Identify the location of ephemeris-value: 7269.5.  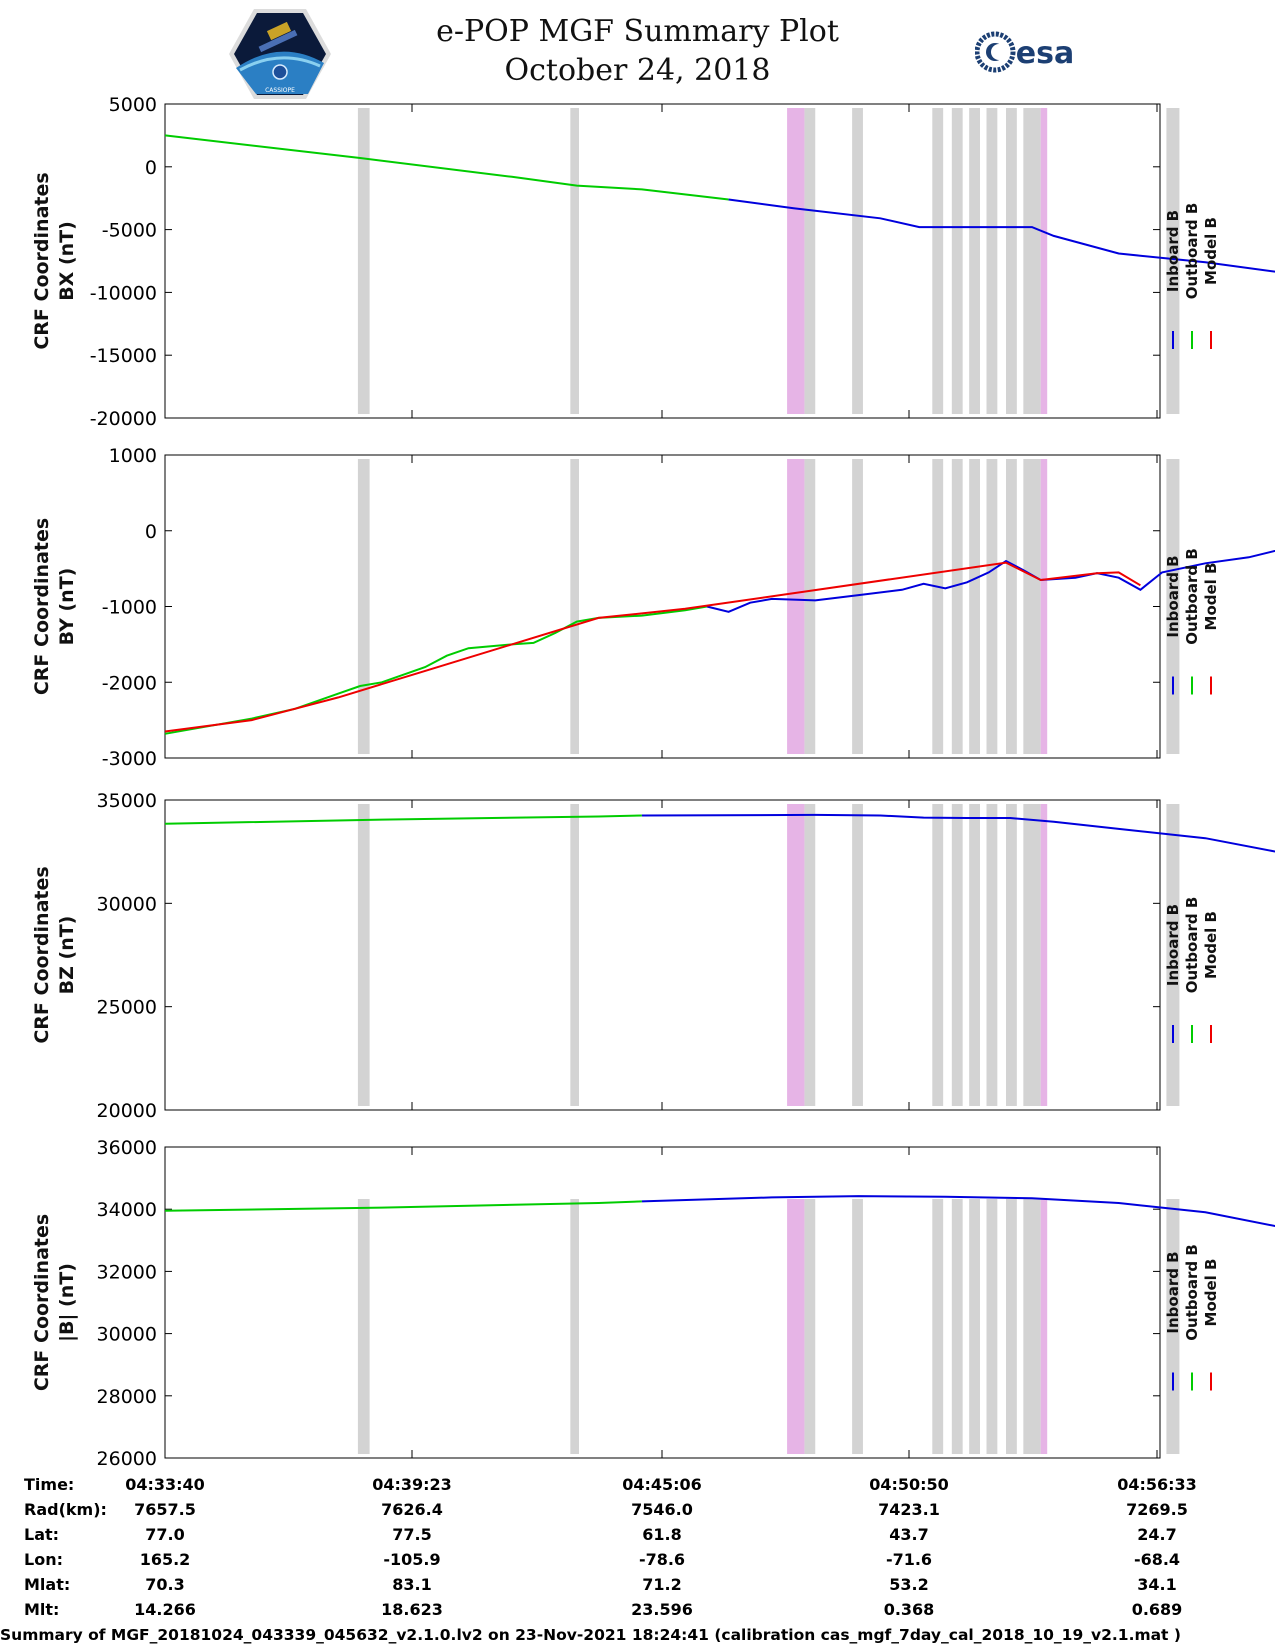
(1157, 1509).